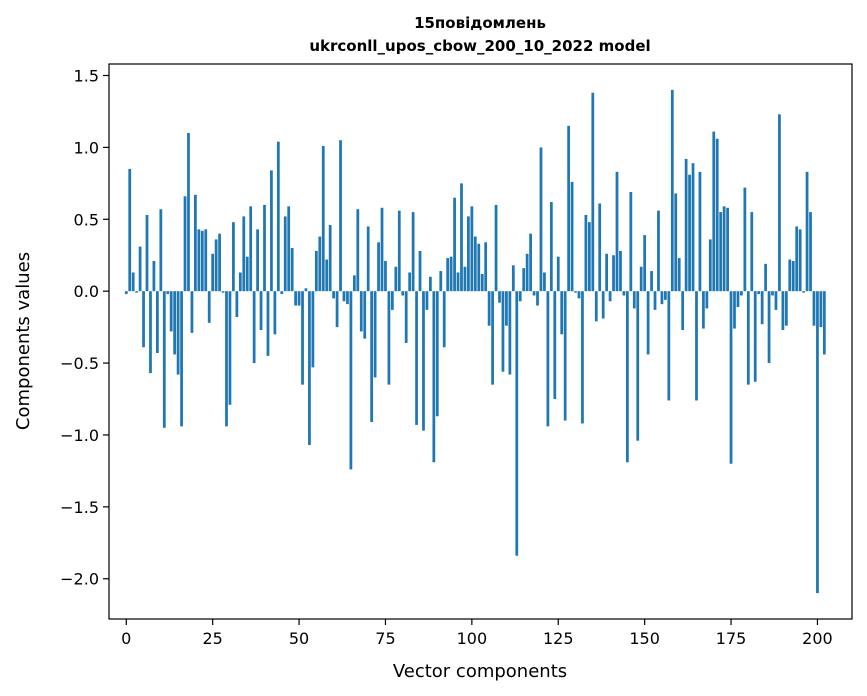 This screenshot has height=696, width=867. I want to click on y-tick-label: −1.5, so click(79, 507).